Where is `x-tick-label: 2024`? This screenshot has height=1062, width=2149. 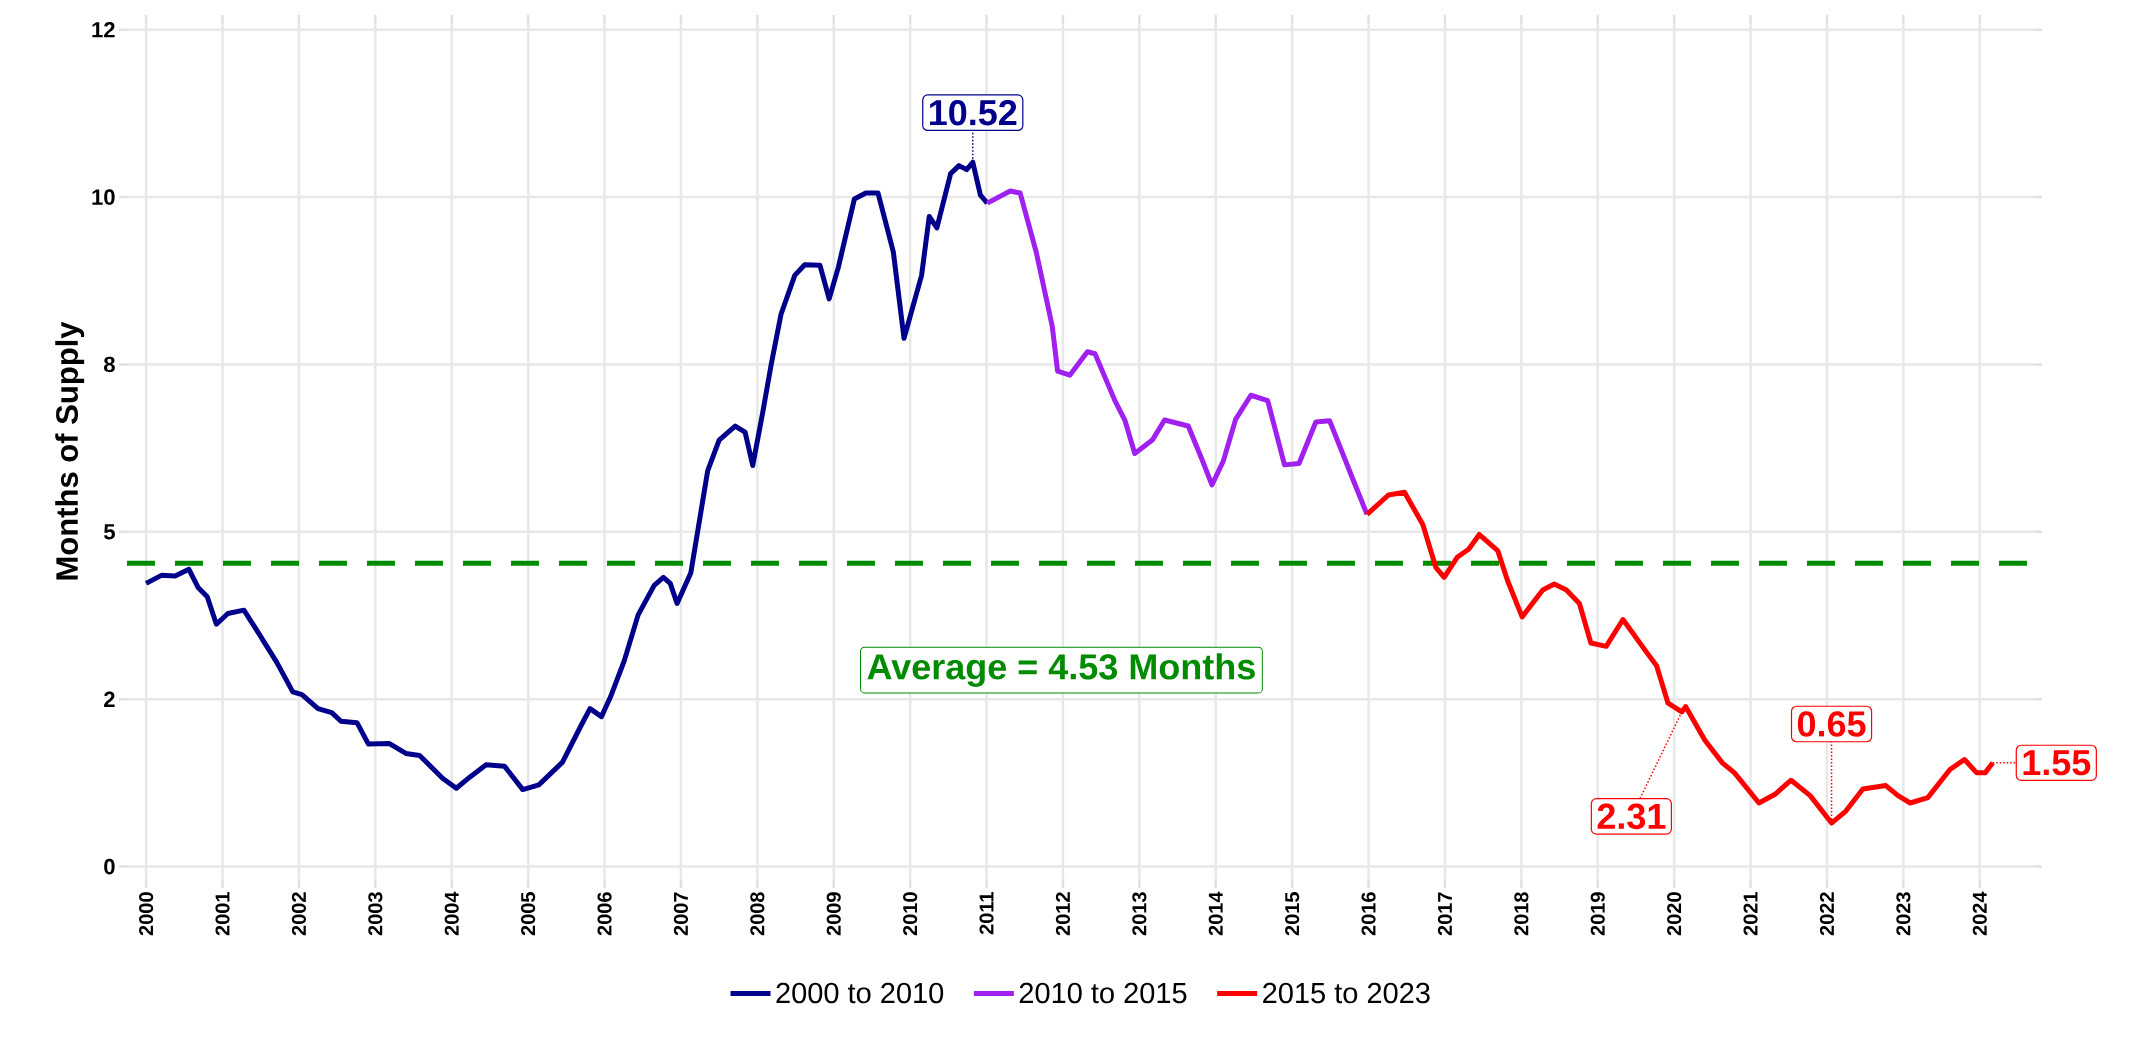
x-tick-label: 2024 is located at coordinates (1979, 913).